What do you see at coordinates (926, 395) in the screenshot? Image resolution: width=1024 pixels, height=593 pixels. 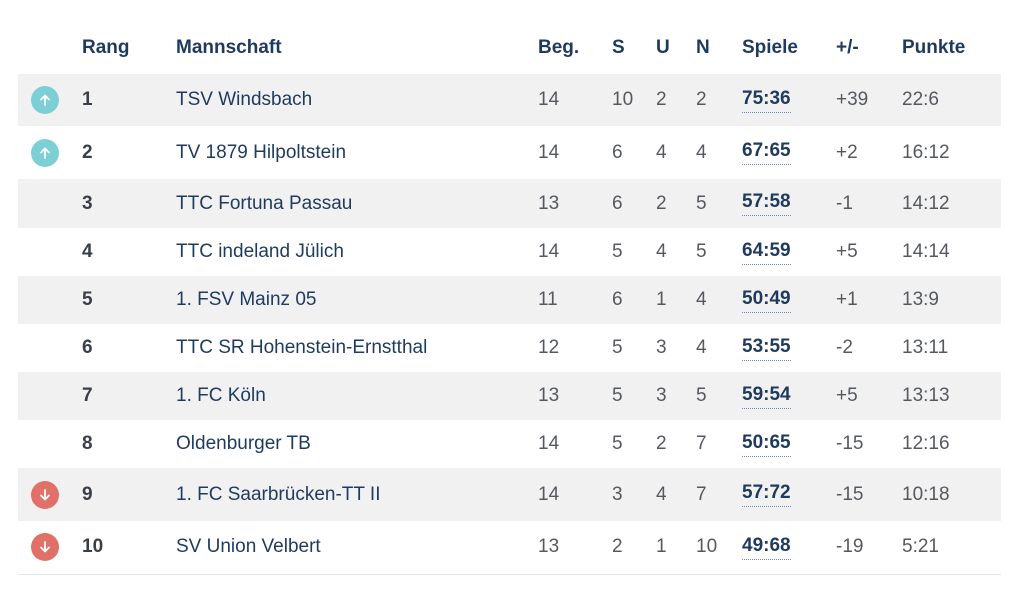 I see `points-cell: 13:13` at bounding box center [926, 395].